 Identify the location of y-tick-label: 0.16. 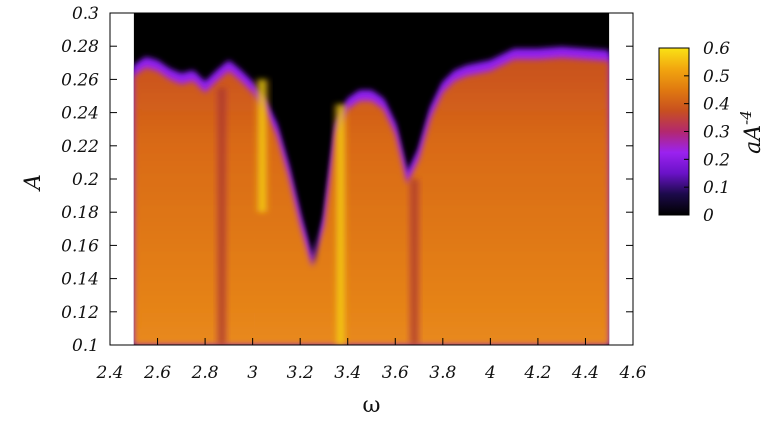
(80, 246).